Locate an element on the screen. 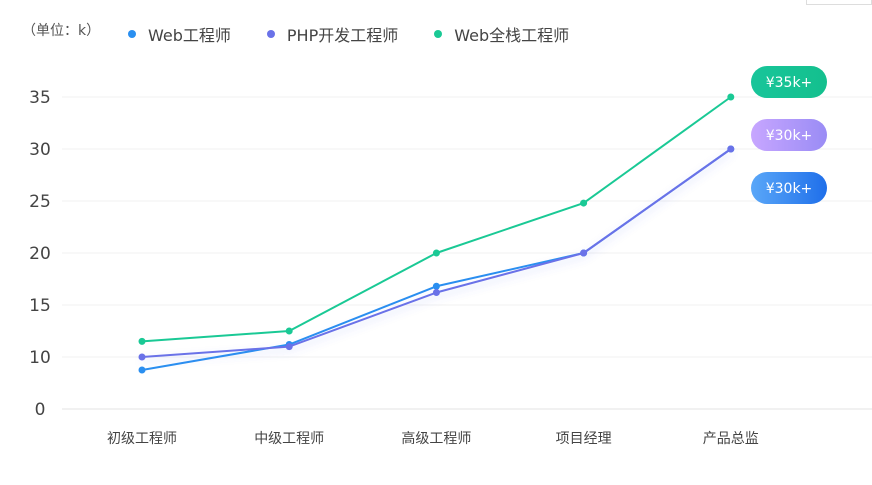 This screenshot has width=872, height=485. legend-item-php: PHP开发工程师 is located at coordinates (332, 34).